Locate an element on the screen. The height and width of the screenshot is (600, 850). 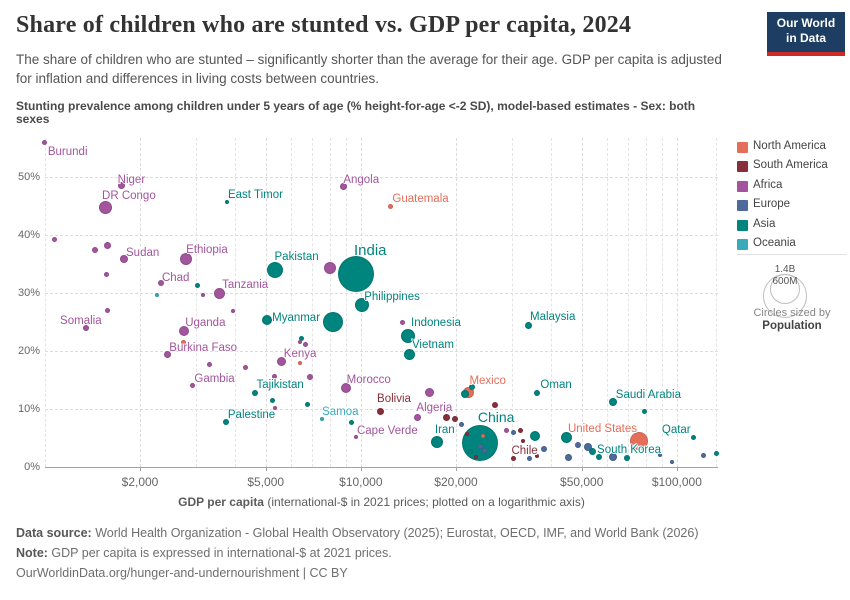
country-label-kenya: Kenya is located at coordinates (300, 353).